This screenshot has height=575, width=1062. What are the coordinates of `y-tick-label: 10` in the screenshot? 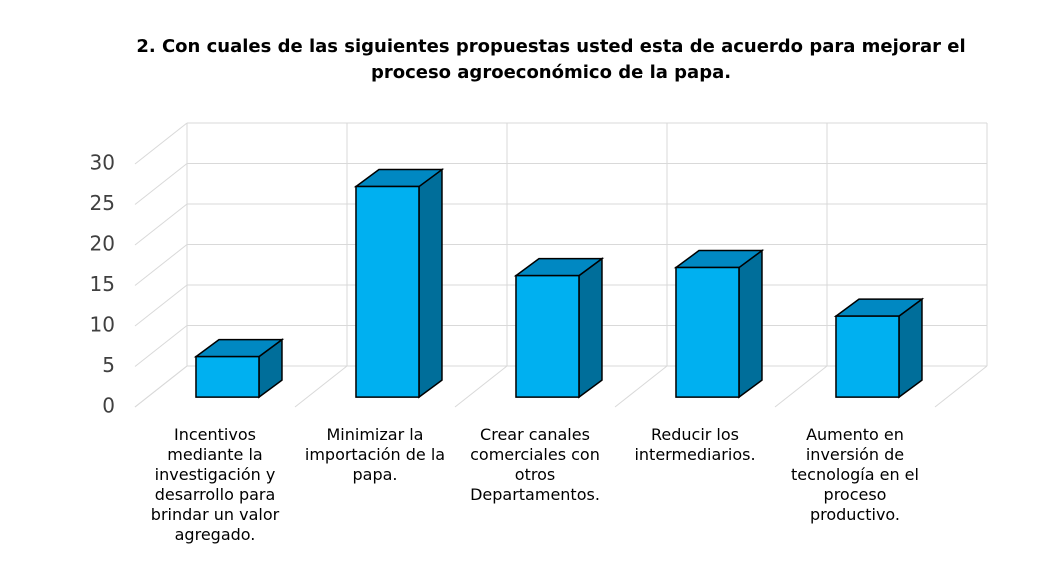 It's located at (102, 325).